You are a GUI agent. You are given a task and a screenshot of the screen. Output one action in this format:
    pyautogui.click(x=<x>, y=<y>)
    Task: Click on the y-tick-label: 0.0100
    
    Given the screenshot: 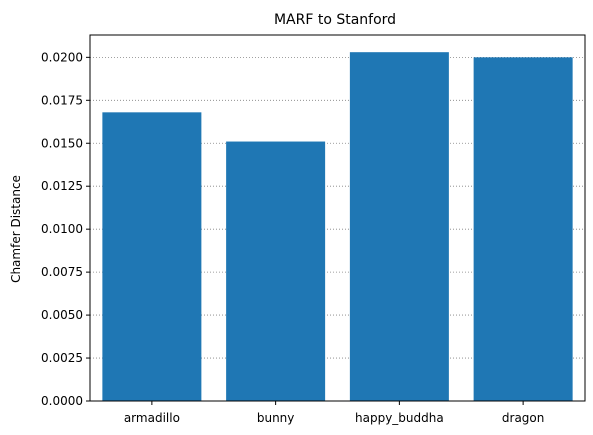 What is the action you would take?
    pyautogui.click(x=62, y=229)
    